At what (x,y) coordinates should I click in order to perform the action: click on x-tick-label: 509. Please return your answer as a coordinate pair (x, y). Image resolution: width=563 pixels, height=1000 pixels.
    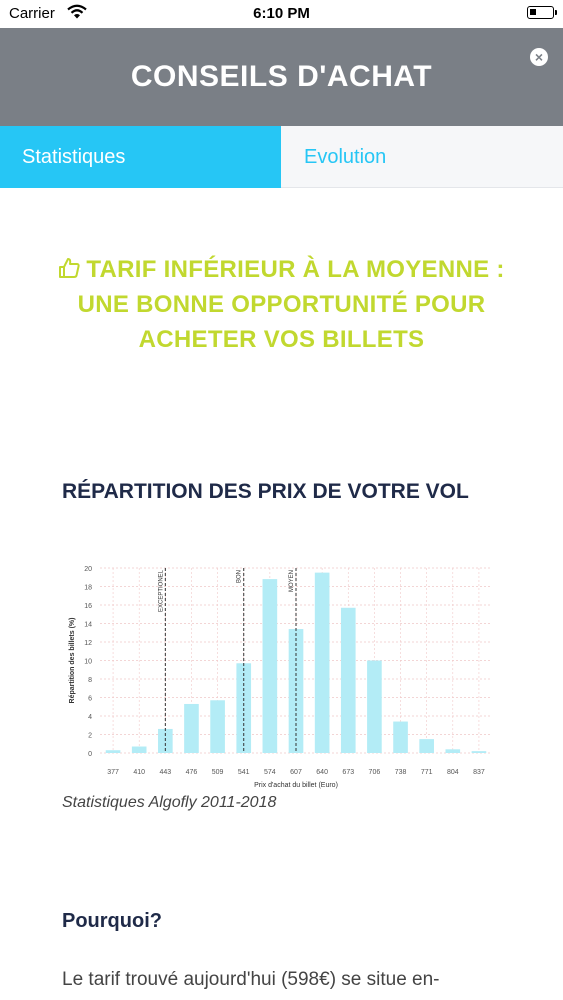
    Looking at the image, I should click on (218, 772).